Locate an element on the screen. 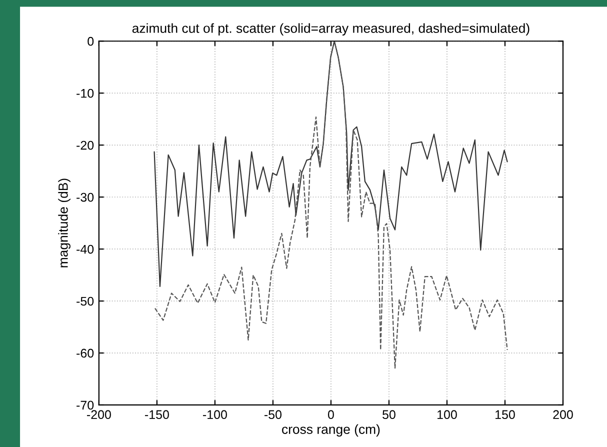 The width and height of the screenshot is (607, 447). y-tick-label: -10 is located at coordinates (85, 93).